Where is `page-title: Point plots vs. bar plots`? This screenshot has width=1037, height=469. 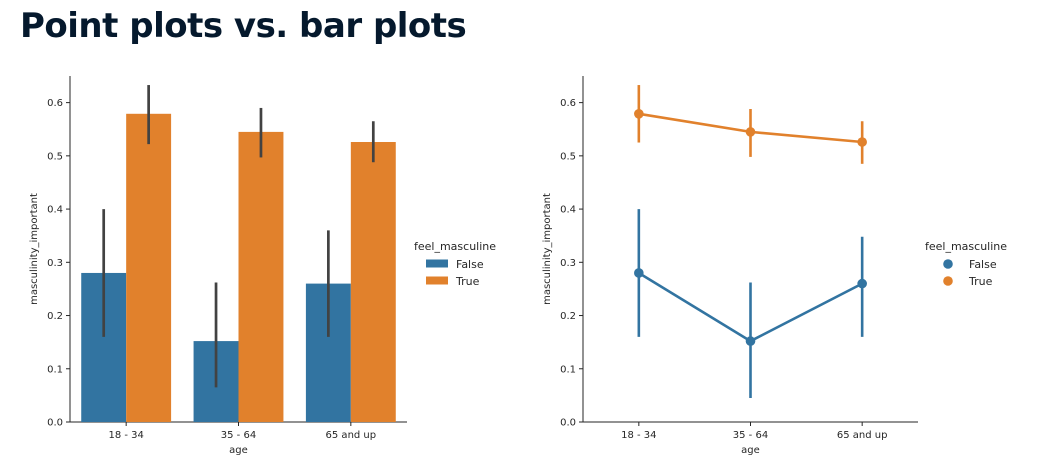 page-title: Point plots vs. bar plots is located at coordinates (243, 26).